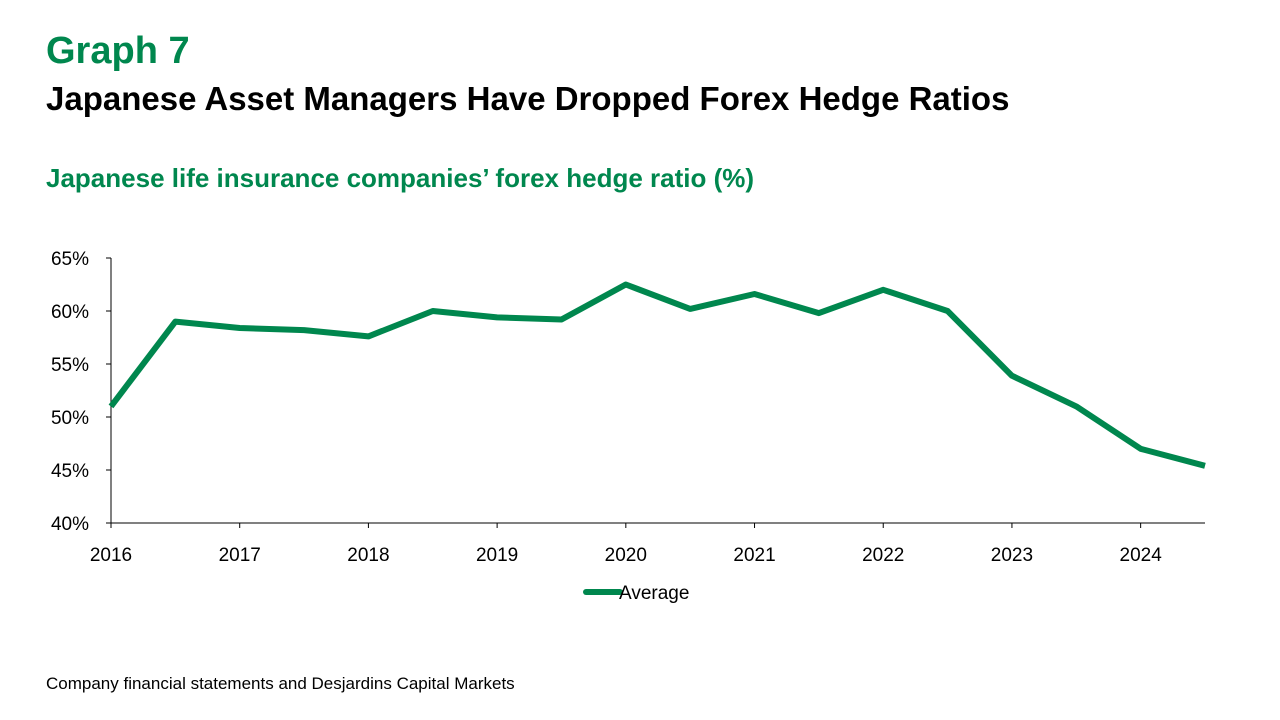  I want to click on y-tick-label: 55%, so click(70, 365).